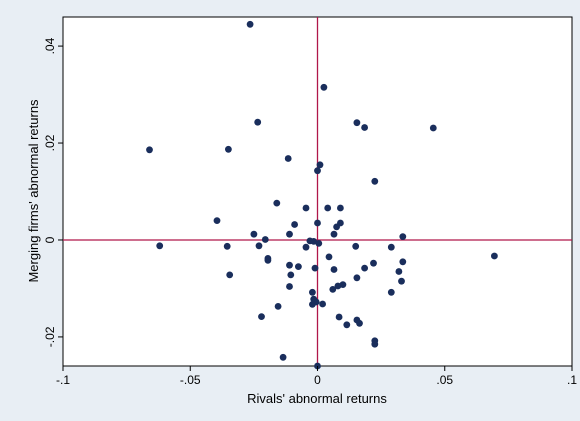  I want to click on y-tick-label-3: .04, so click(50, 45).